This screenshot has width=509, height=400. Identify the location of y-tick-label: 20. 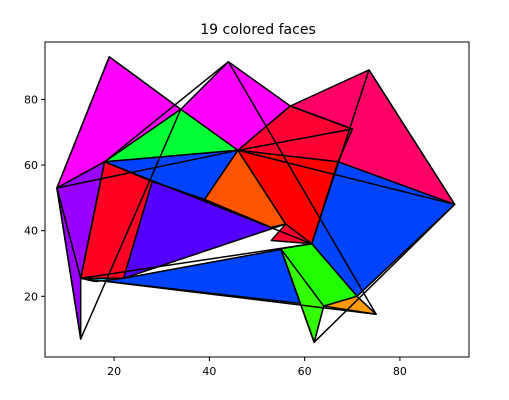
(31, 296).